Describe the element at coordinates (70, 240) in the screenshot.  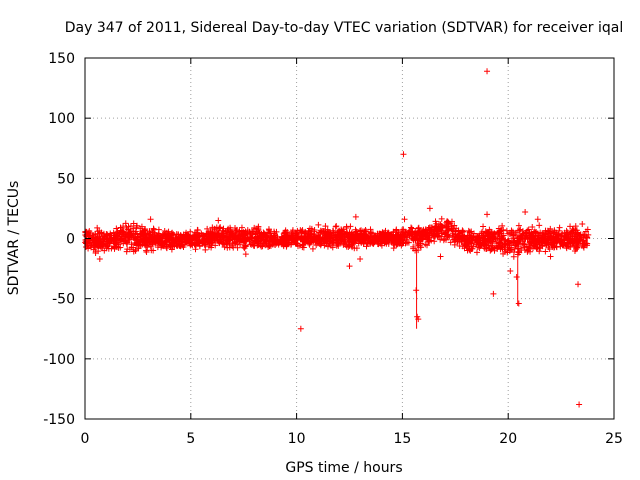
I see `y-tick-label: 0` at that location.